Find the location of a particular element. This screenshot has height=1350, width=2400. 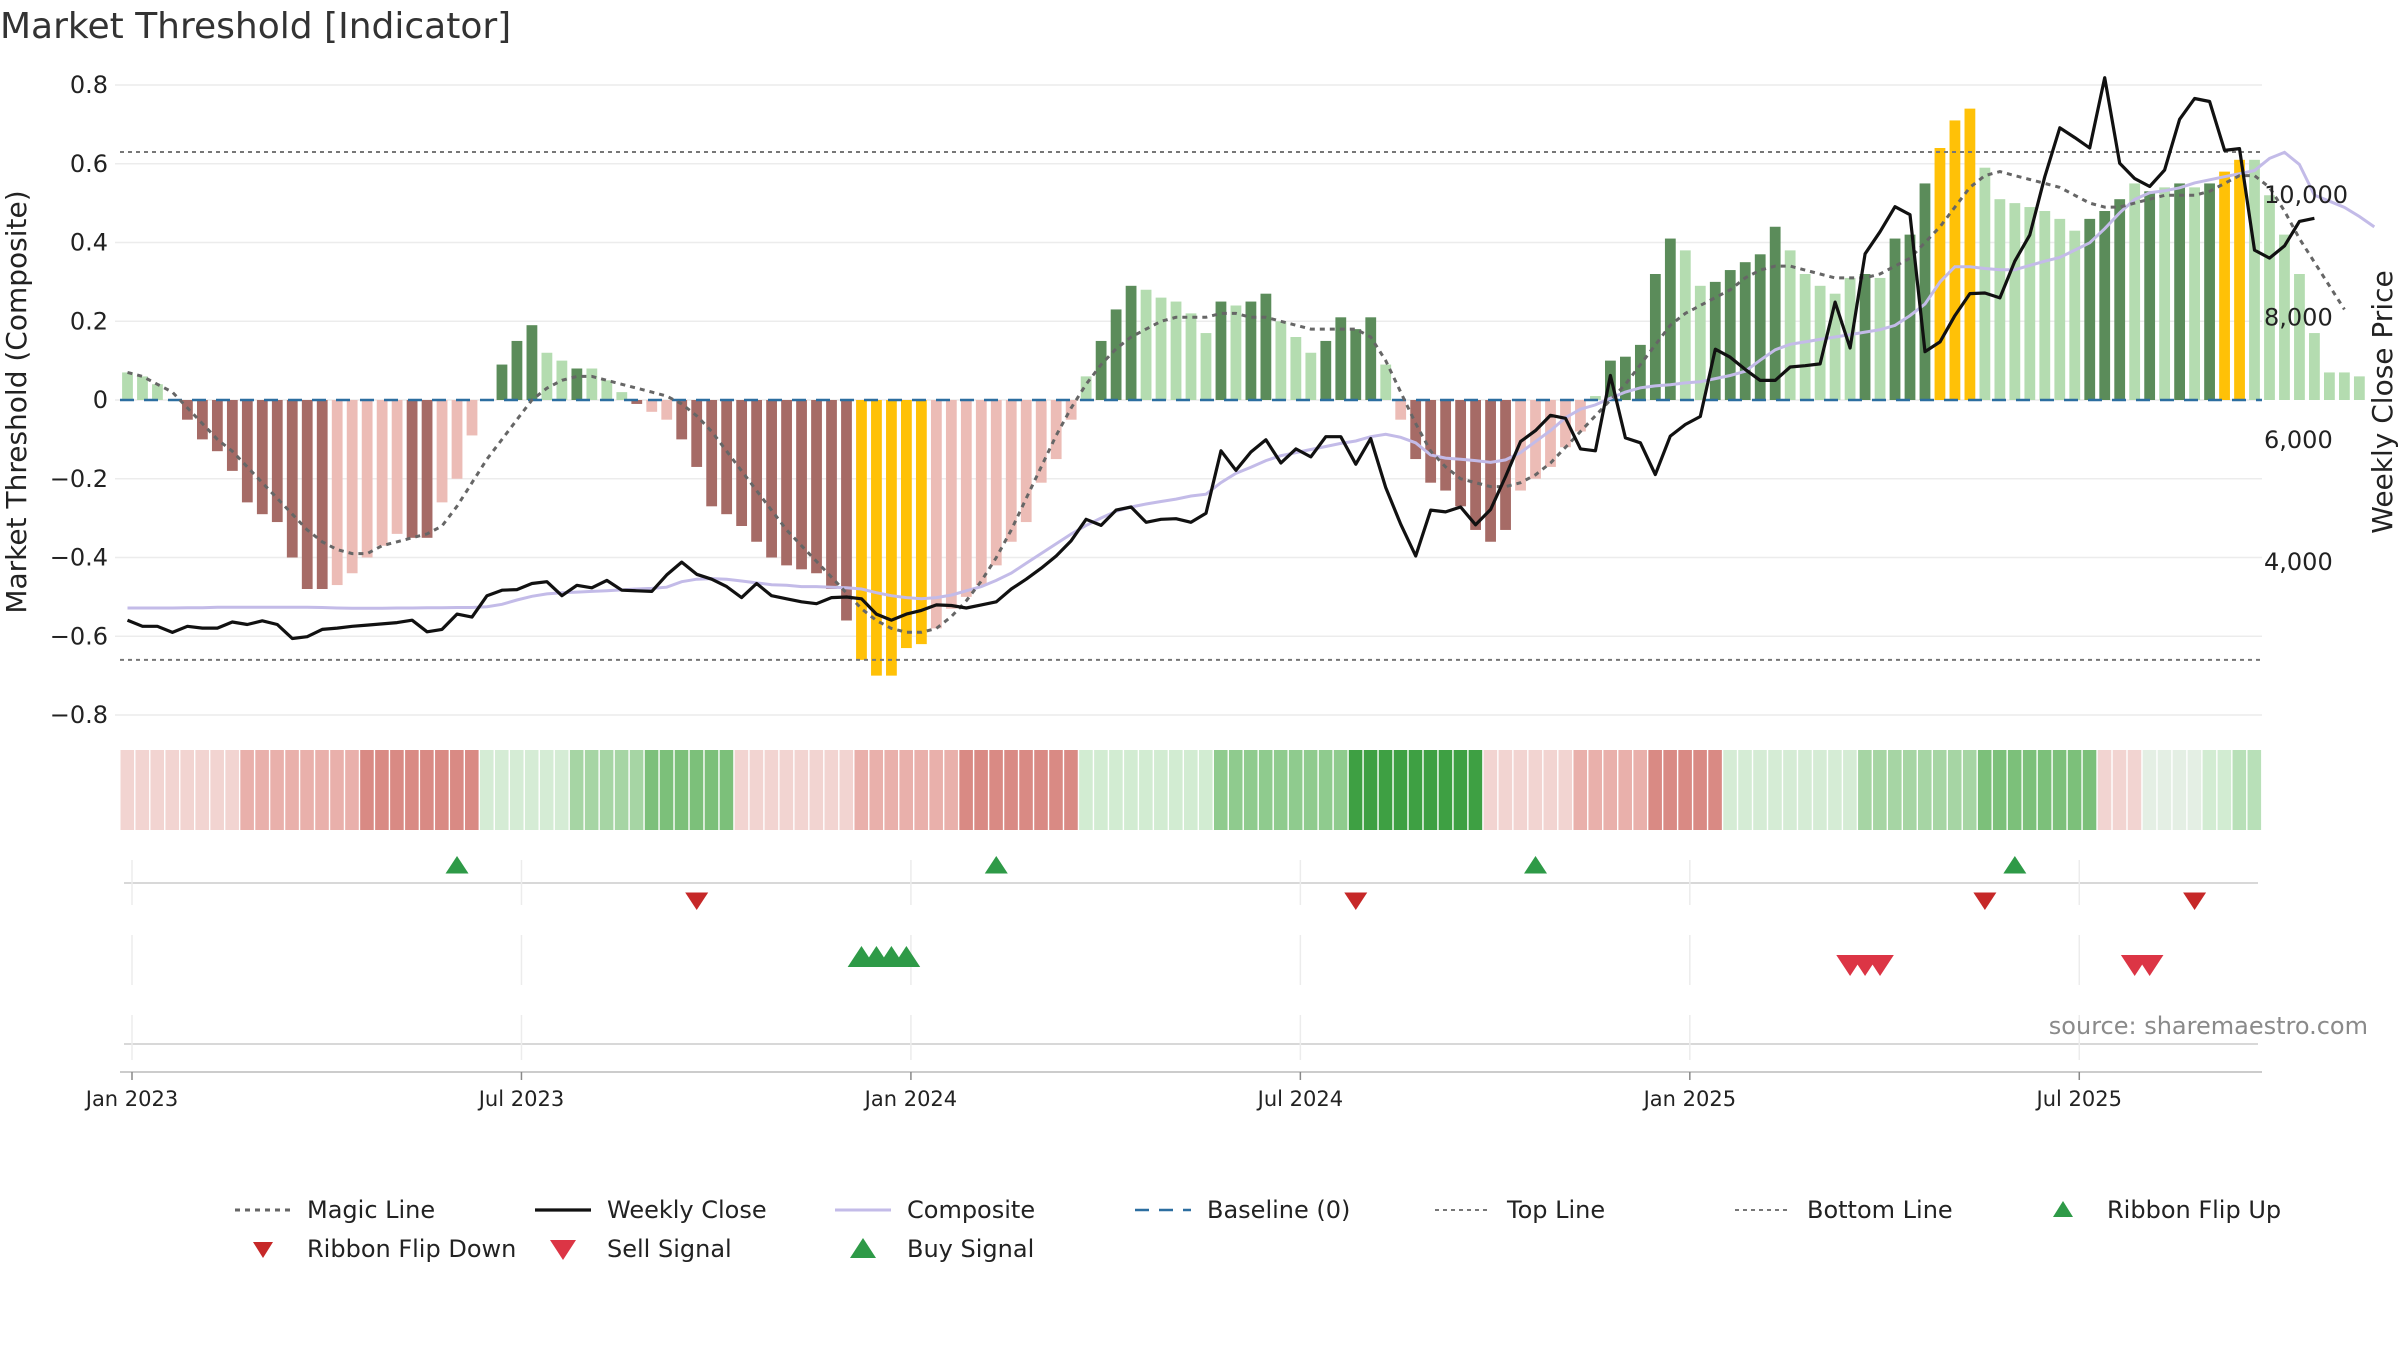

legend-swatch-buy is located at coordinates (863, 1248).